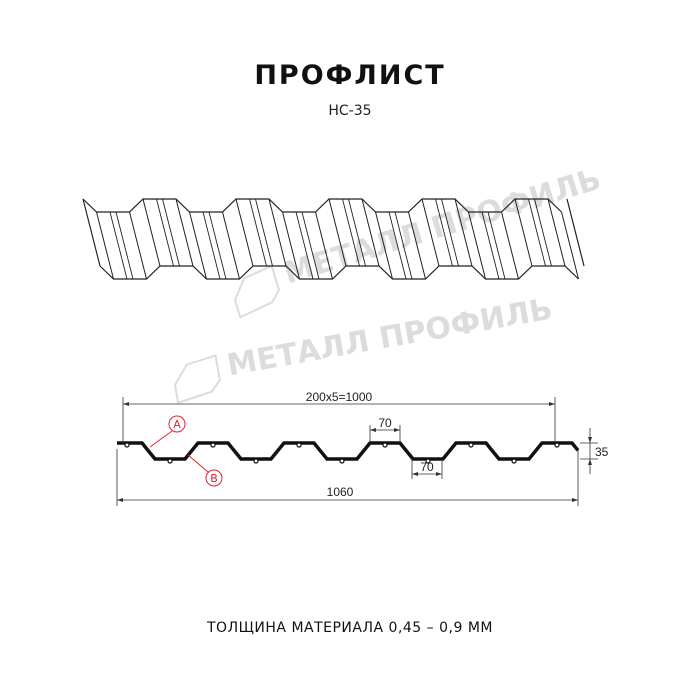 The image size is (700, 700). What do you see at coordinates (340, 492) in the screenshot?
I see `total-width-label: 1060` at bounding box center [340, 492].